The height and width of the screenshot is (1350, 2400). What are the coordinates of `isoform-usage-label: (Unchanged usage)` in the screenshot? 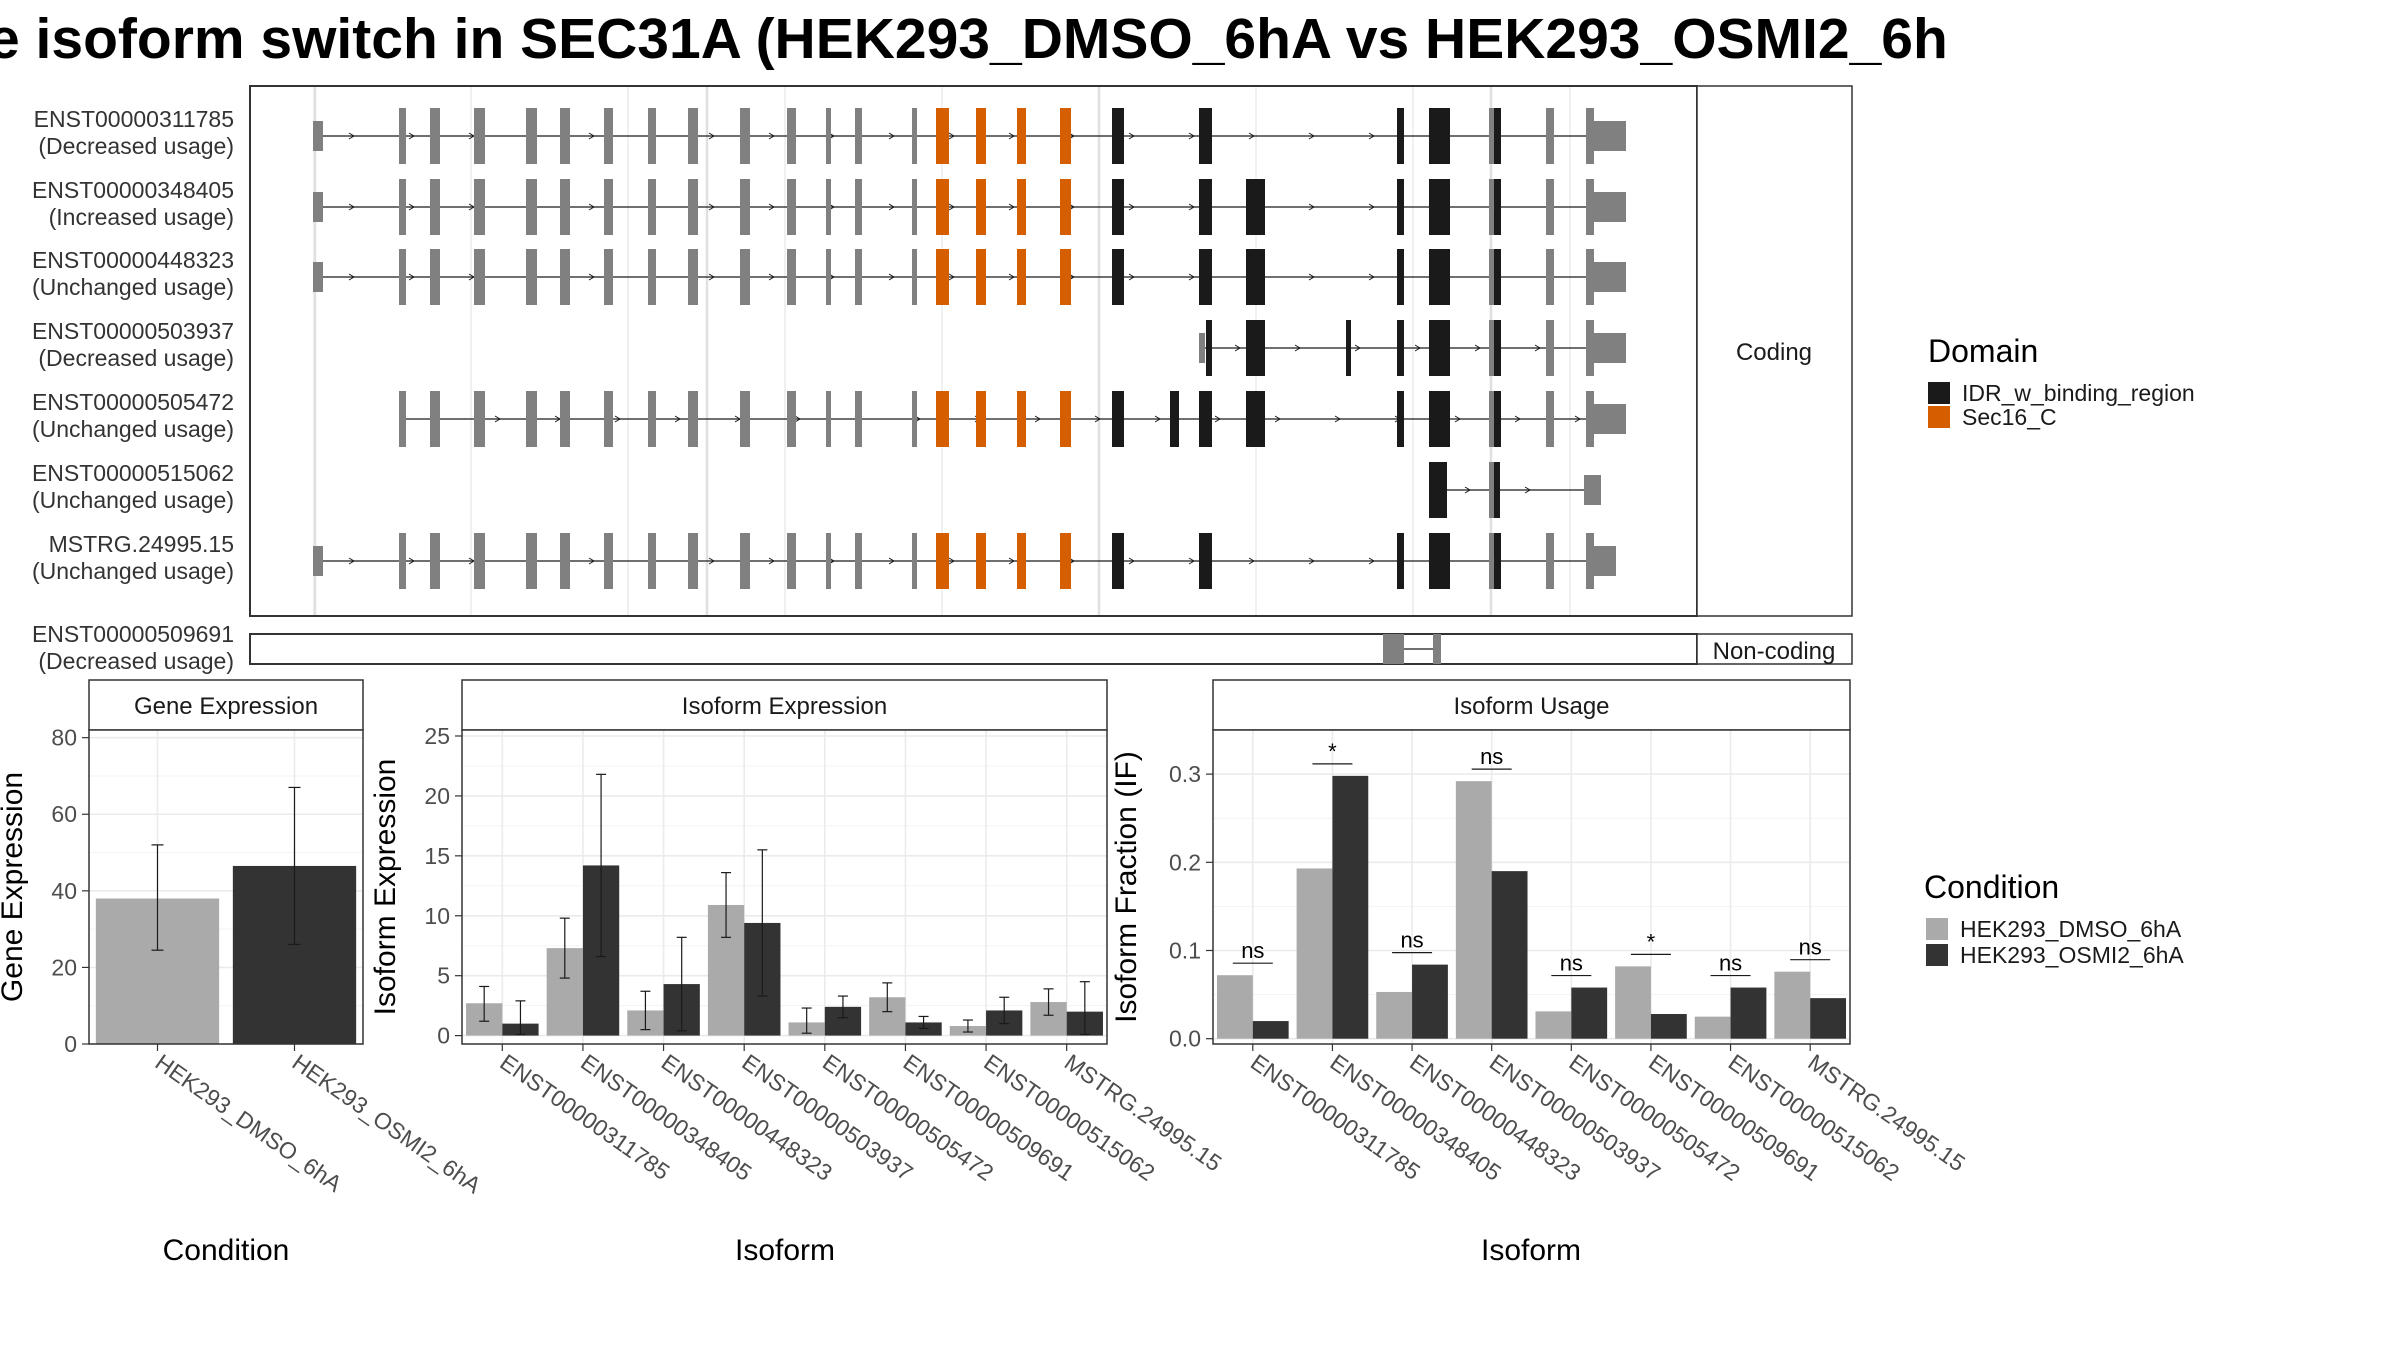 It's located at (133, 571).